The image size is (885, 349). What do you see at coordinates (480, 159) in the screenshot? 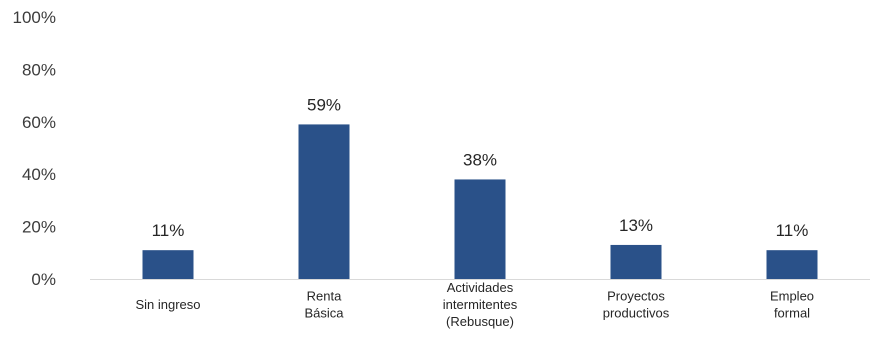
I see `data-label: 38%` at bounding box center [480, 159].